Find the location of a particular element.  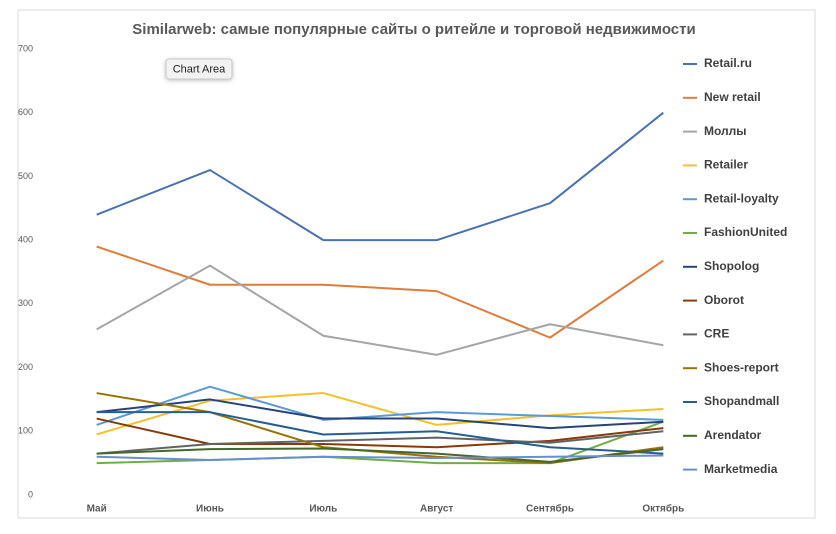

y-tick-label: 100 is located at coordinates (25, 431).